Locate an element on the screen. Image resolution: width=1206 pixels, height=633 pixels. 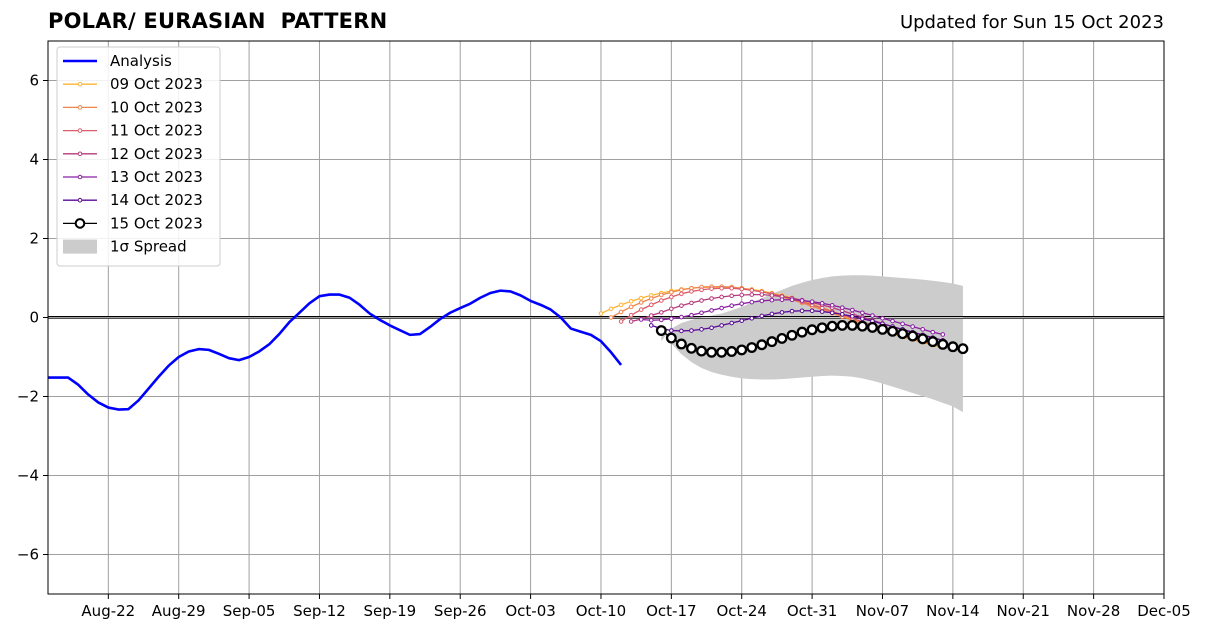
x-tick-label: Aug-29 is located at coordinates (179, 611).